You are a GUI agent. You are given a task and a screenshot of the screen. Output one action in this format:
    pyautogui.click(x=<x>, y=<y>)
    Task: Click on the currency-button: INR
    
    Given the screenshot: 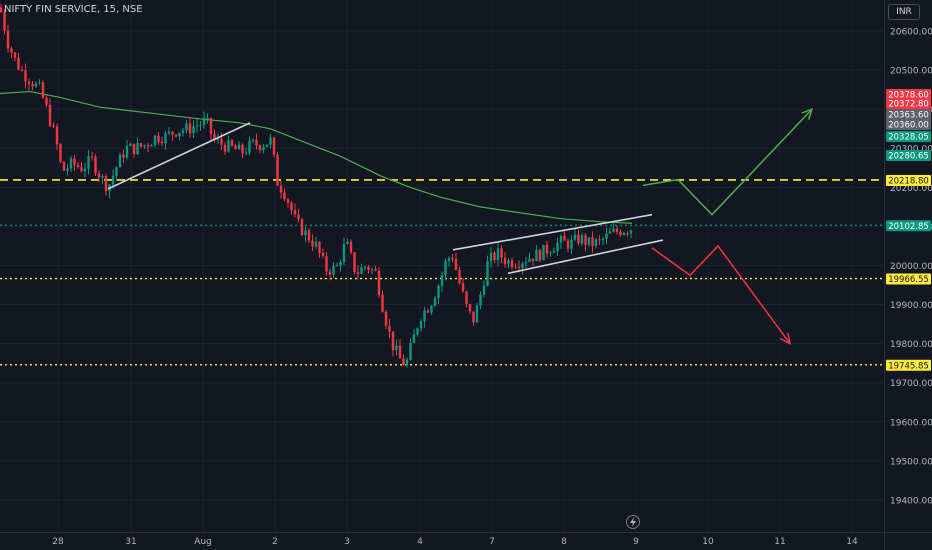 What is the action you would take?
    pyautogui.click(x=904, y=12)
    